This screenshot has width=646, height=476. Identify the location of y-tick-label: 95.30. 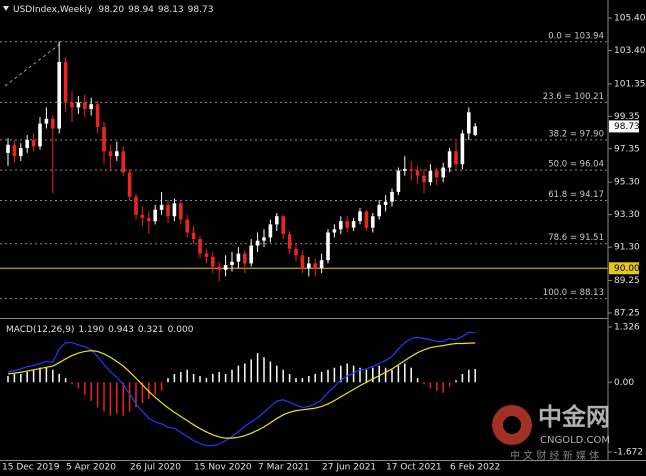
(627, 183).